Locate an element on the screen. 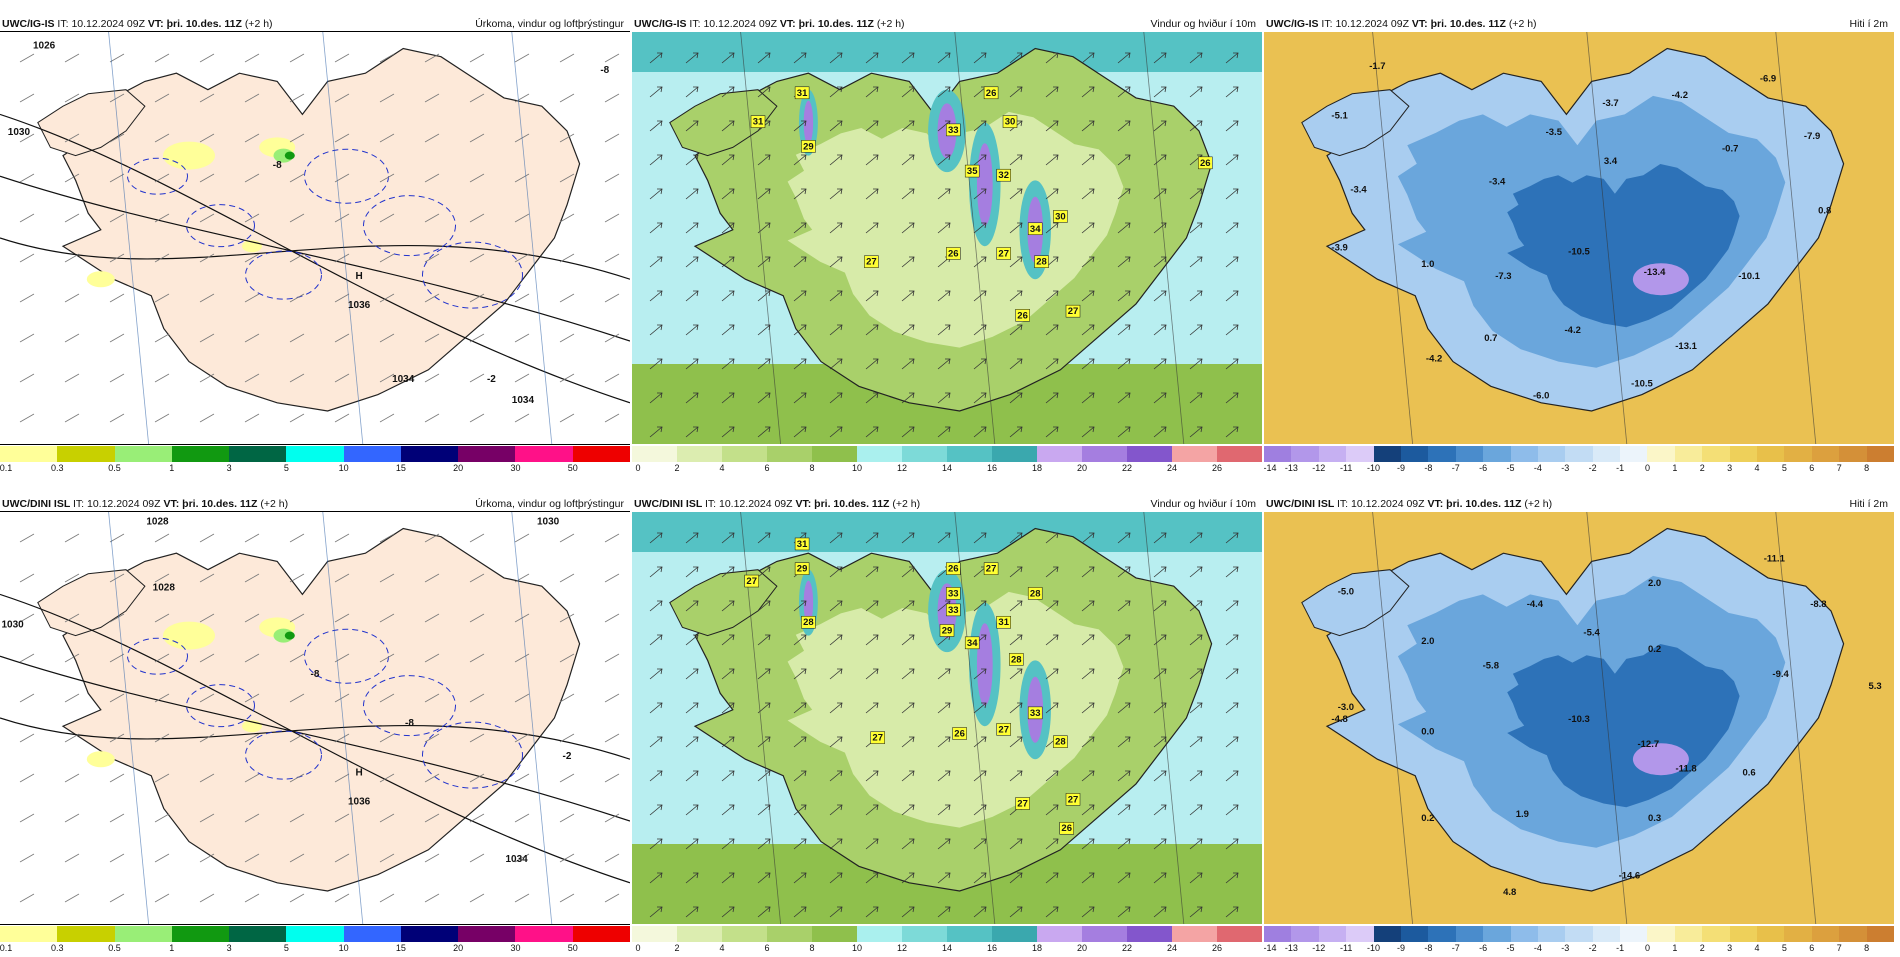 The width and height of the screenshot is (1900, 957). colorbar-tick-label: 24 is located at coordinates (1172, 468).